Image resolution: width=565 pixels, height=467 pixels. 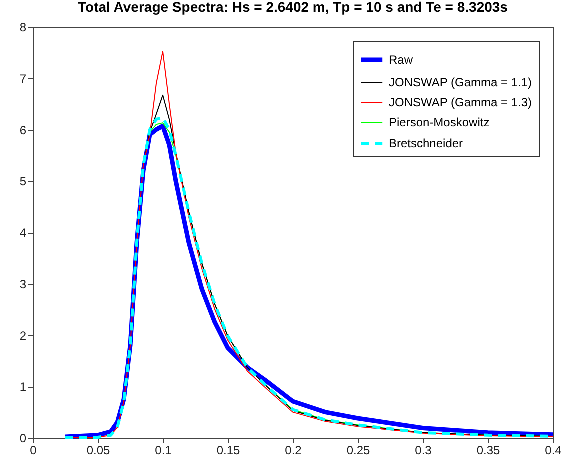 What do you see at coordinates (358, 451) in the screenshot?
I see `x-tick-label: 0.25` at bounding box center [358, 451].